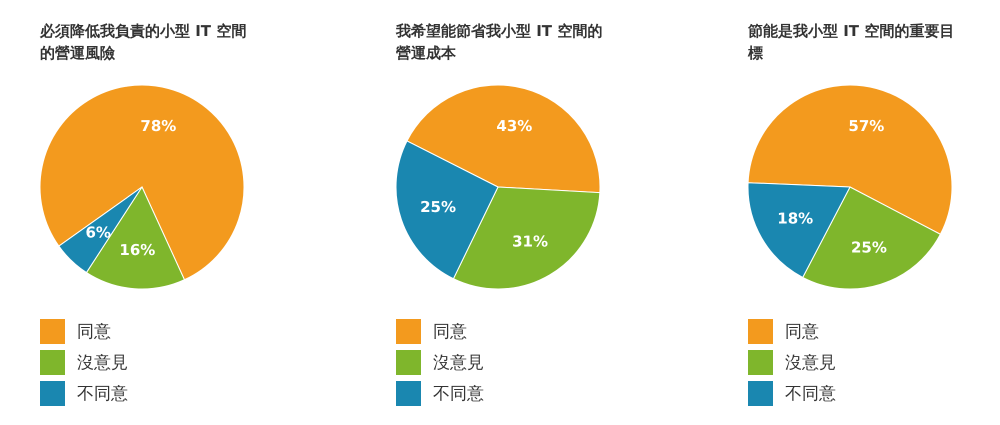  I want to click on chart-title: 節能是我小型 IT 空間的重要目標, so click(852, 42).